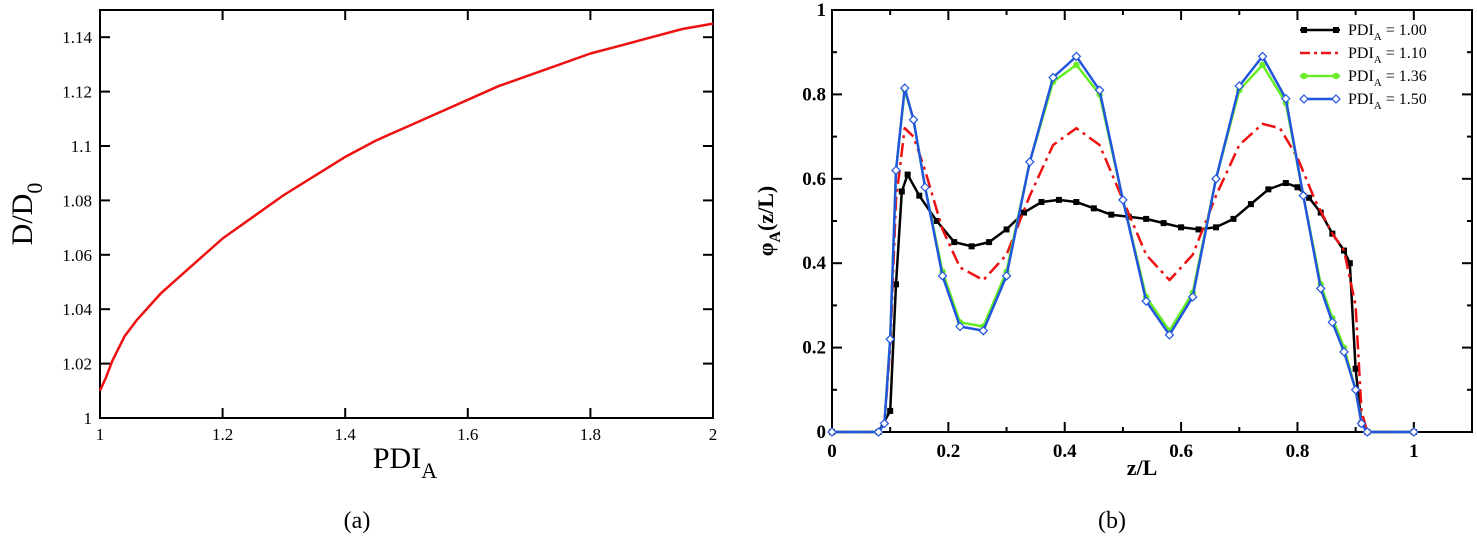 The height and width of the screenshot is (538, 1477). I want to click on y-tick-label: 1.08, so click(77, 200).